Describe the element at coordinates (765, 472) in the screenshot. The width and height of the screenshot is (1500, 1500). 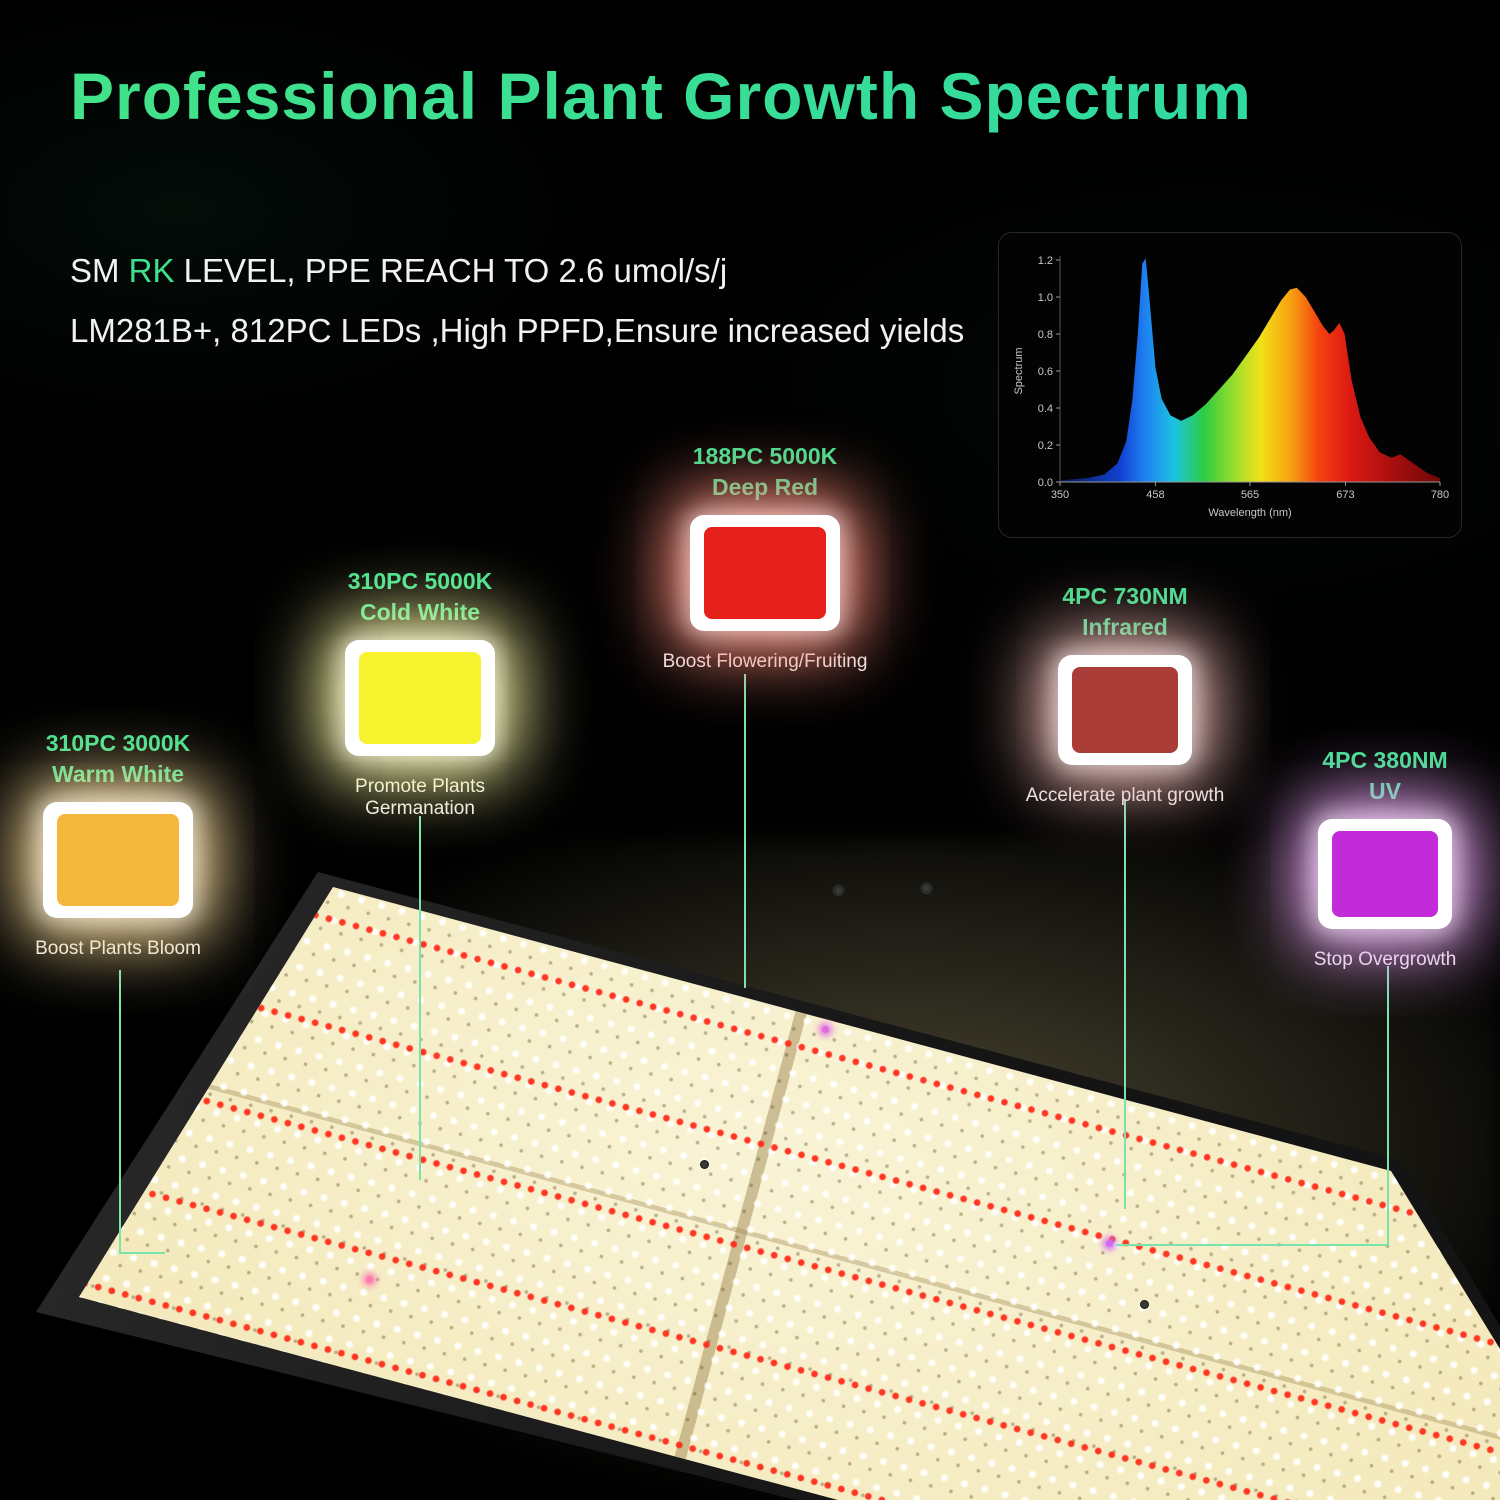
I see `led-title: 188PC 5000K Deep Red` at that location.